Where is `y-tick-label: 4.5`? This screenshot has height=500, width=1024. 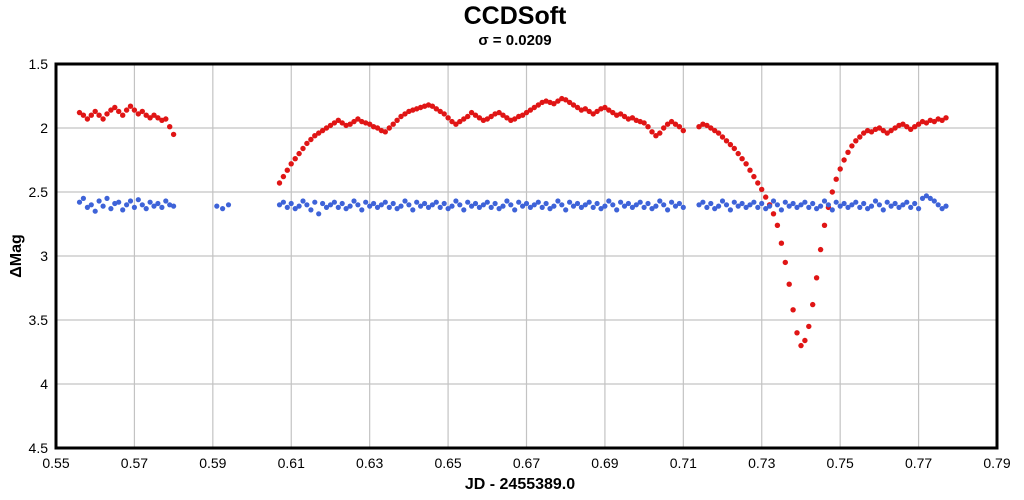 y-tick-label: 4.5 is located at coordinates (39, 448).